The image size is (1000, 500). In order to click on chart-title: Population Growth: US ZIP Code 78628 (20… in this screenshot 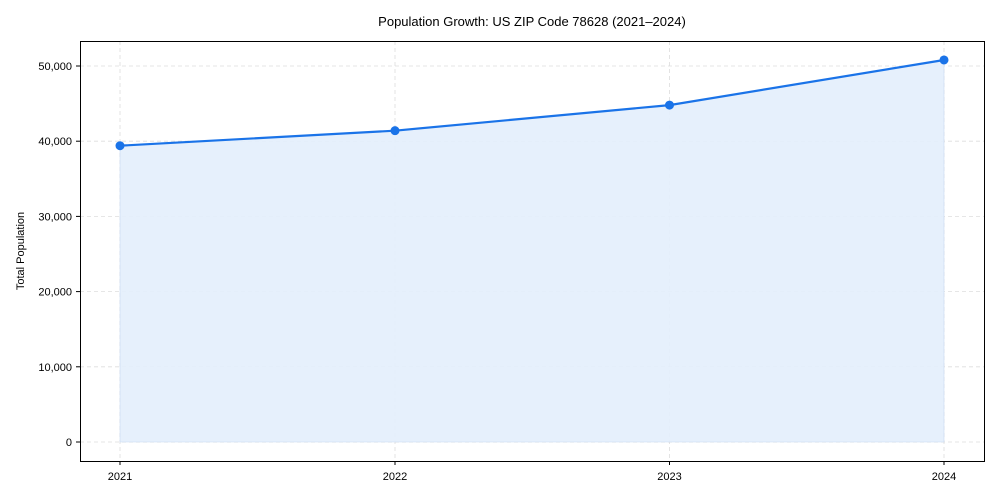, I will do `click(532, 21)`.